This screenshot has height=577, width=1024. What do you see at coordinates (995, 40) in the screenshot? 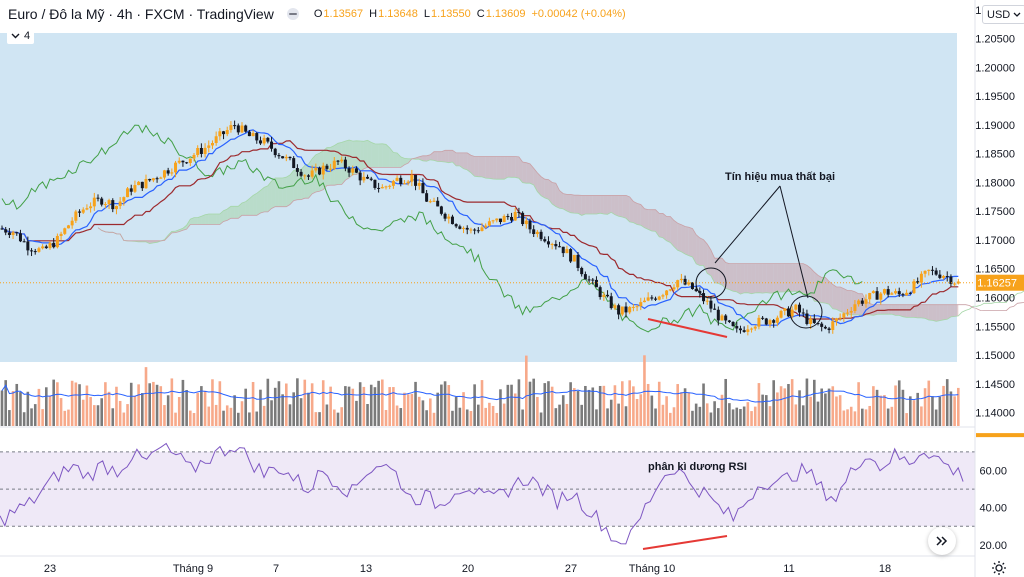
I see `price-tick-label: 1.20500` at bounding box center [995, 40].